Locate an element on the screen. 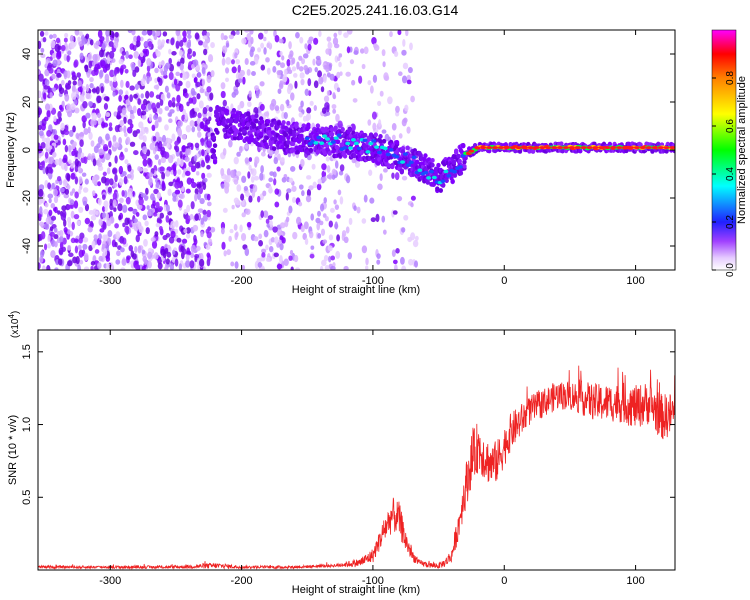 The width and height of the screenshot is (750, 600). snr-y-tick-label: 0.5 is located at coordinates (27, 497).